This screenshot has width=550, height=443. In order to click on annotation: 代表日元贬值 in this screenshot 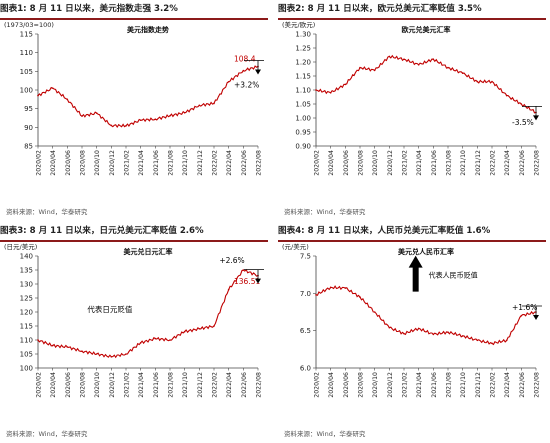, I will do `click(109, 309)`.